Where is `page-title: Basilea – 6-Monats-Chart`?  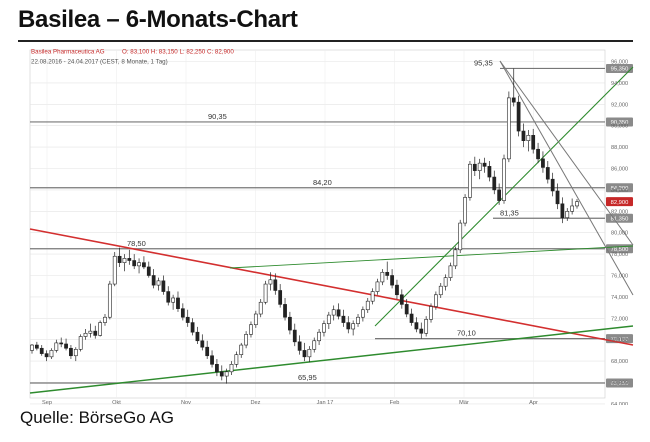
page-title: Basilea – 6-Monats-Chart is located at coordinates (158, 19).